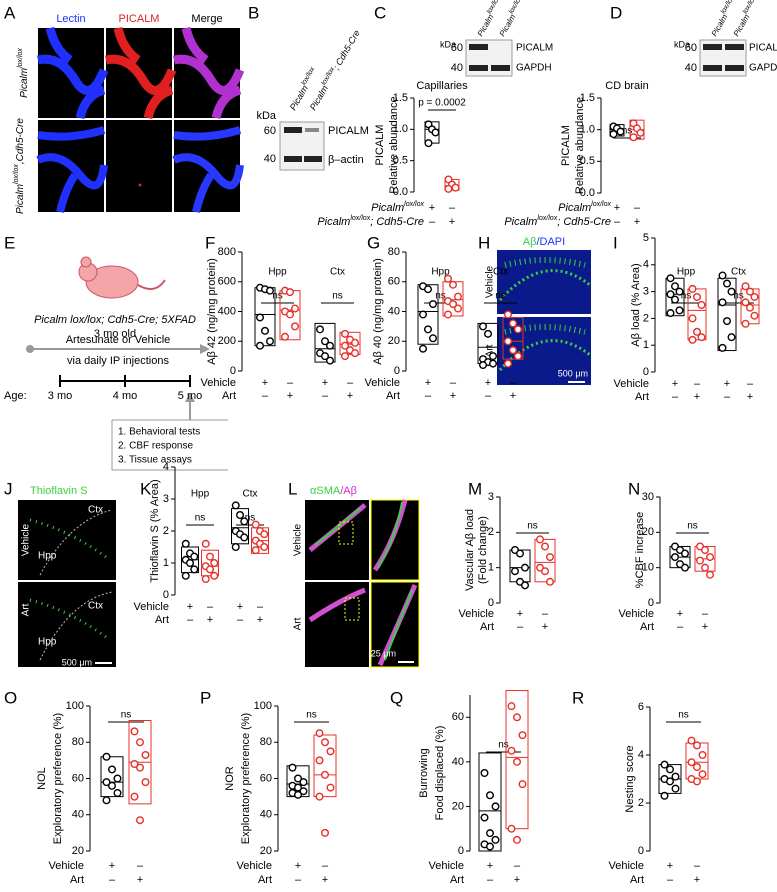 This screenshot has width=777, height=892. I want to click on plaques, so click(545, 296).